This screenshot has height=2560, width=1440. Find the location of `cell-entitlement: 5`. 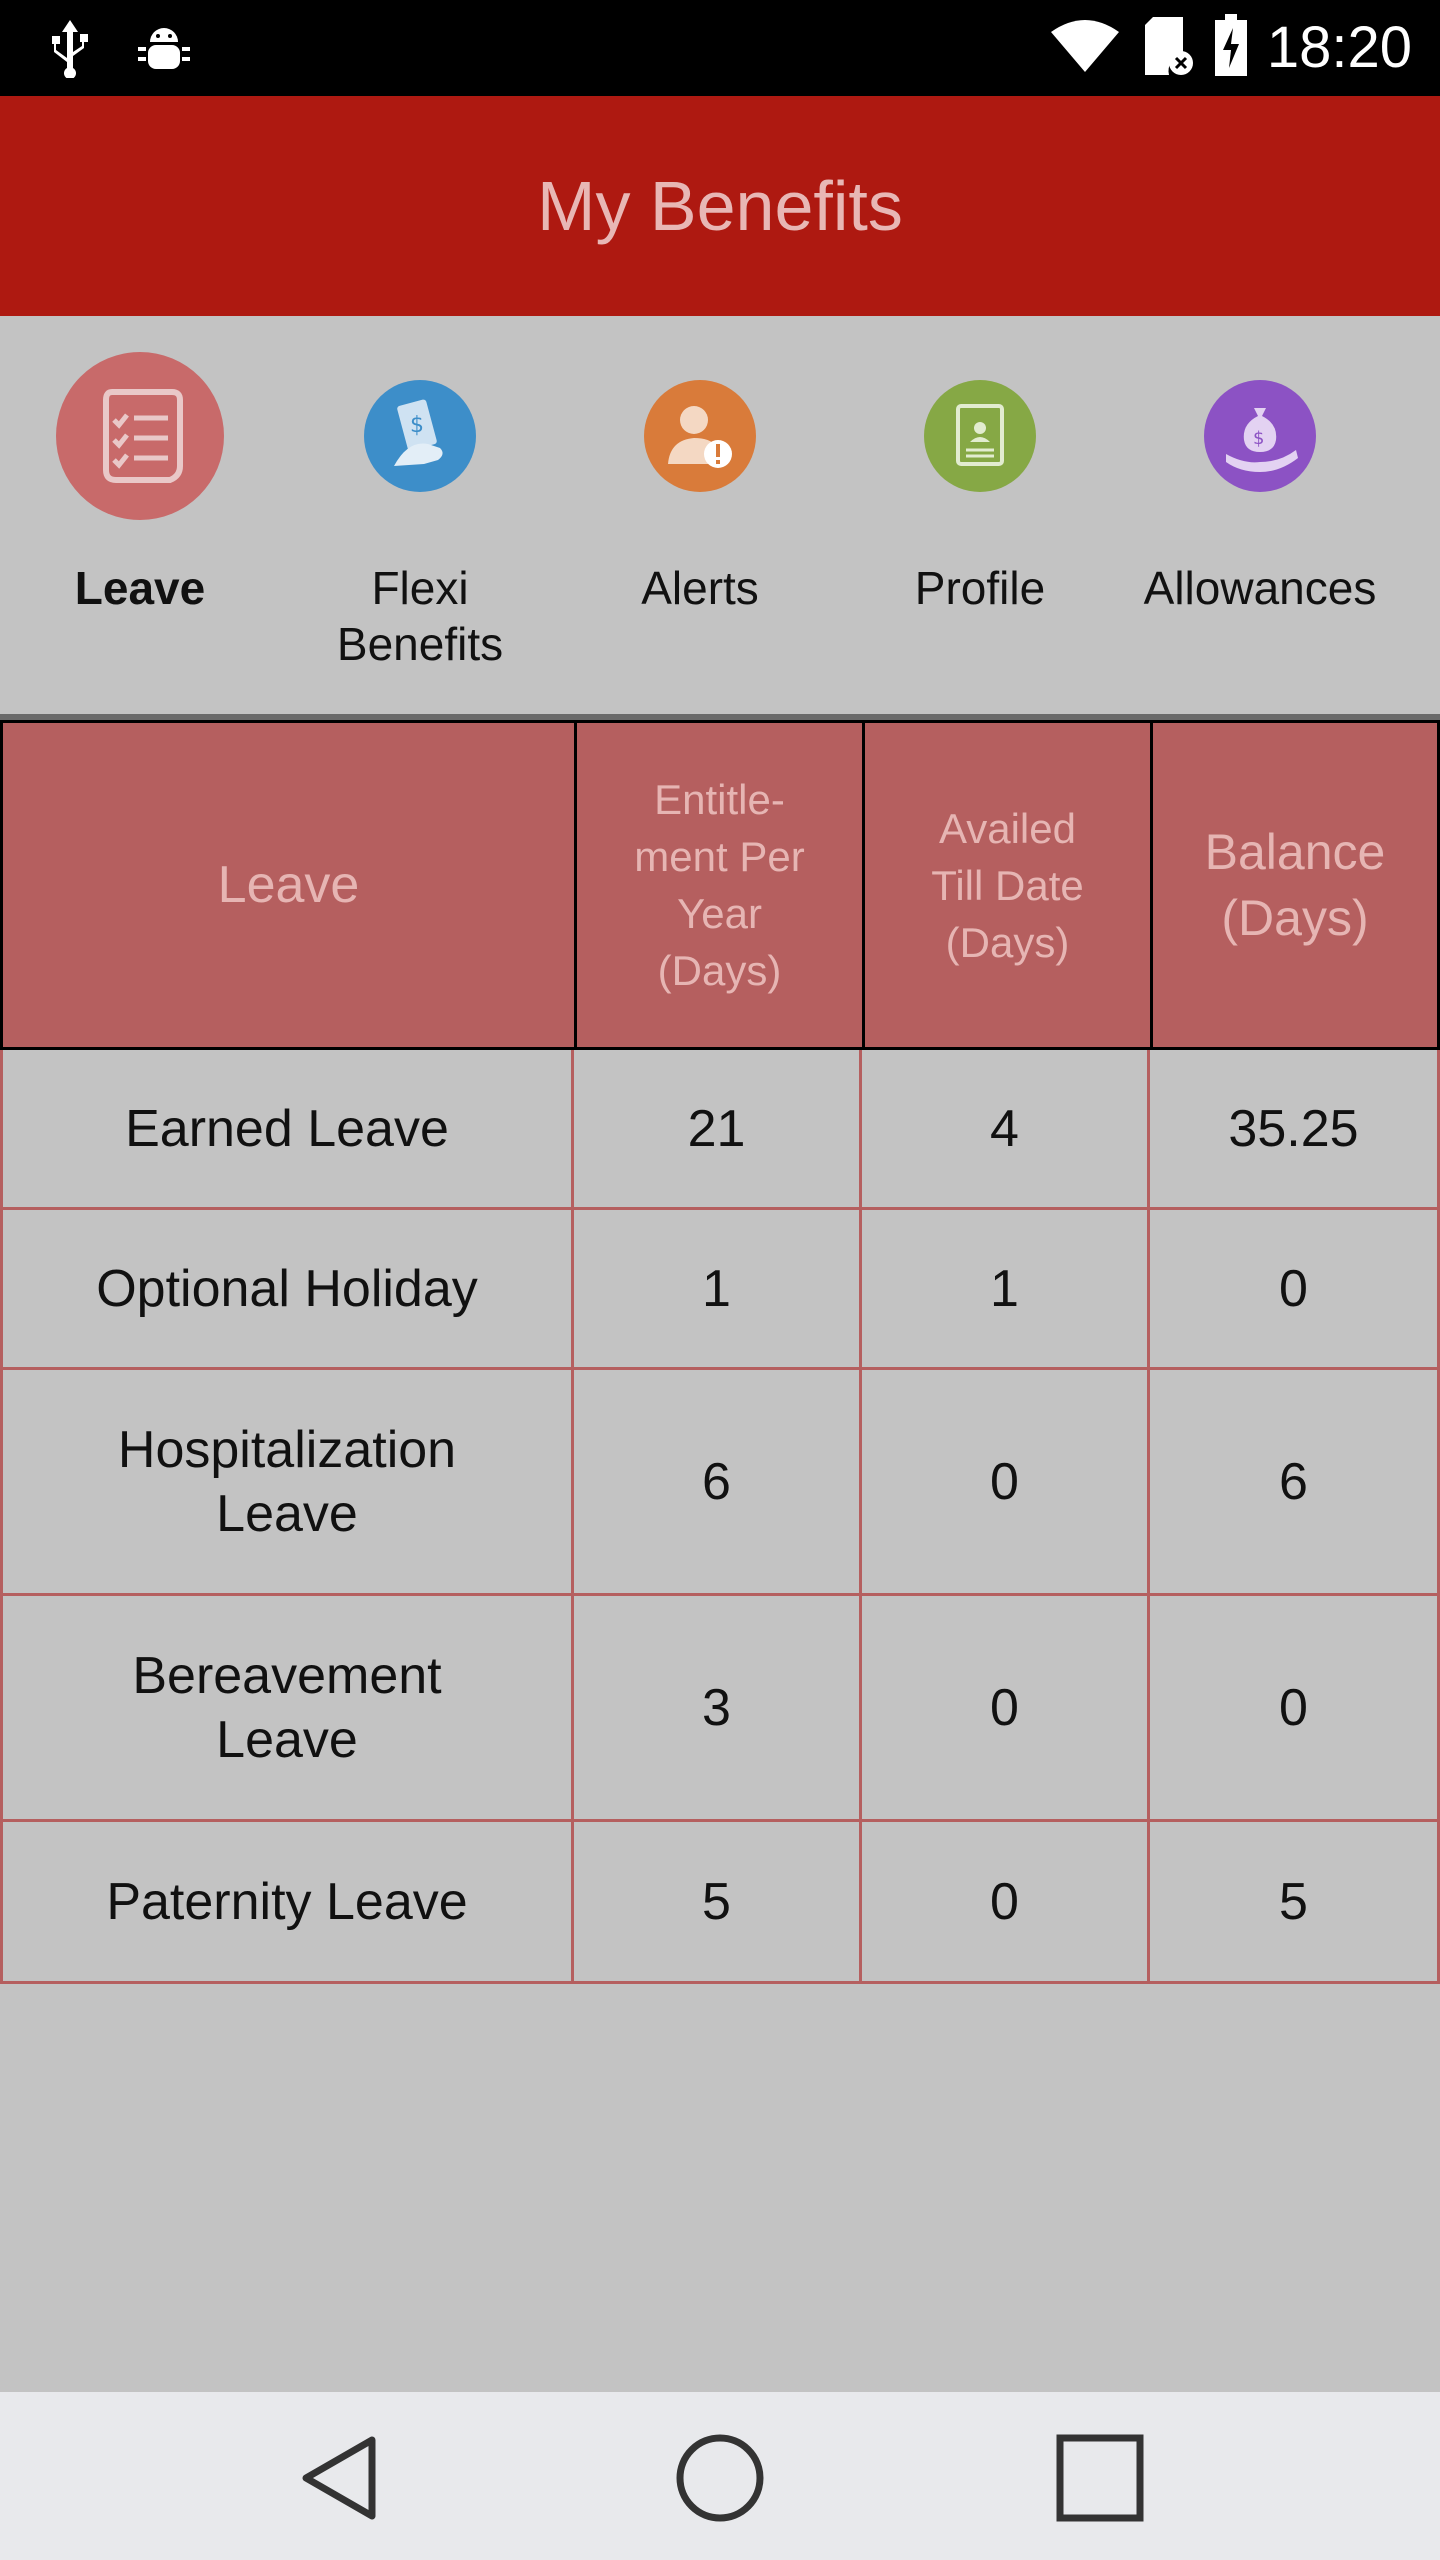

cell-entitlement: 5 is located at coordinates (718, 1901).